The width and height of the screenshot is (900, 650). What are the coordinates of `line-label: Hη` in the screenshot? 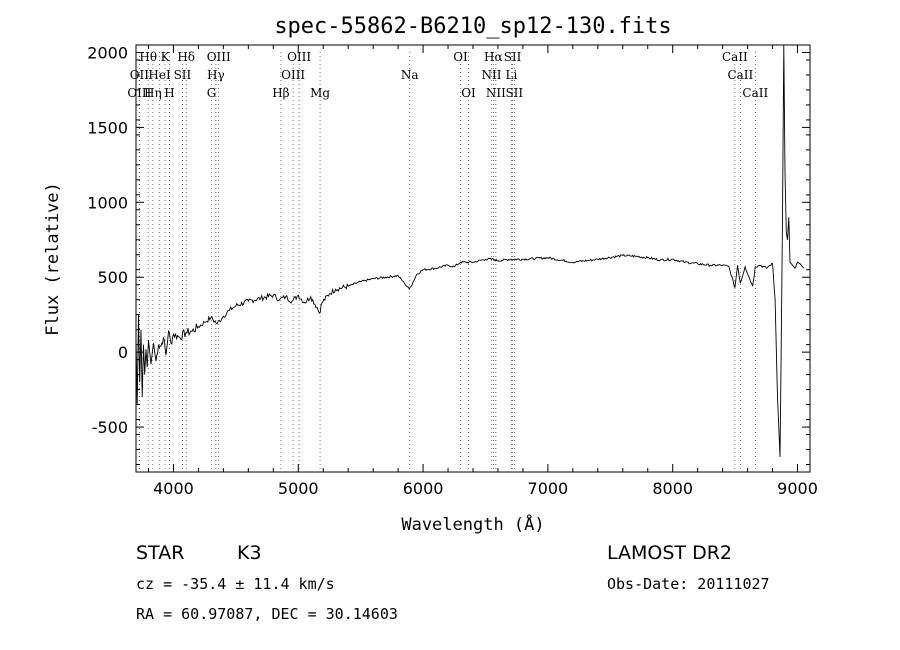 It's located at (153, 93).